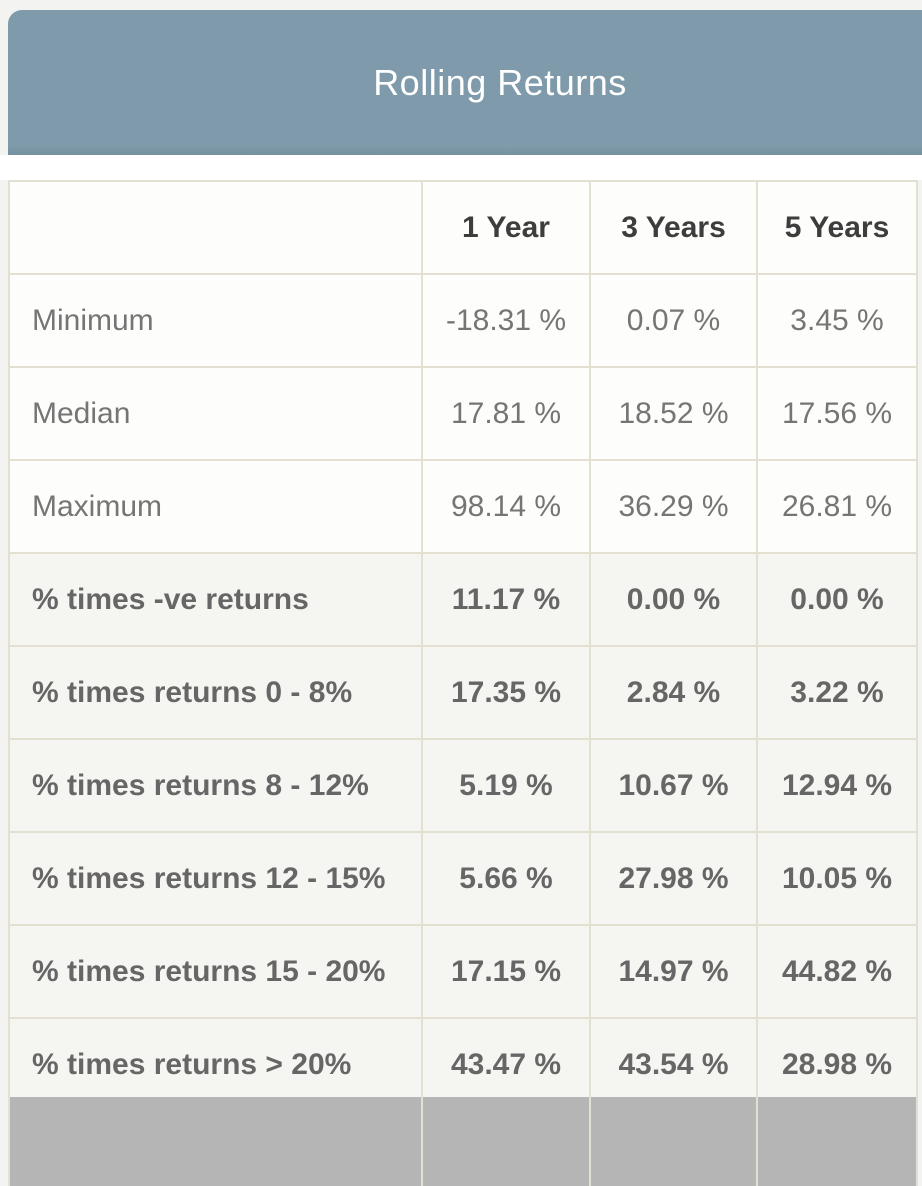  I want to click on row-label: Maximum, so click(215, 506).